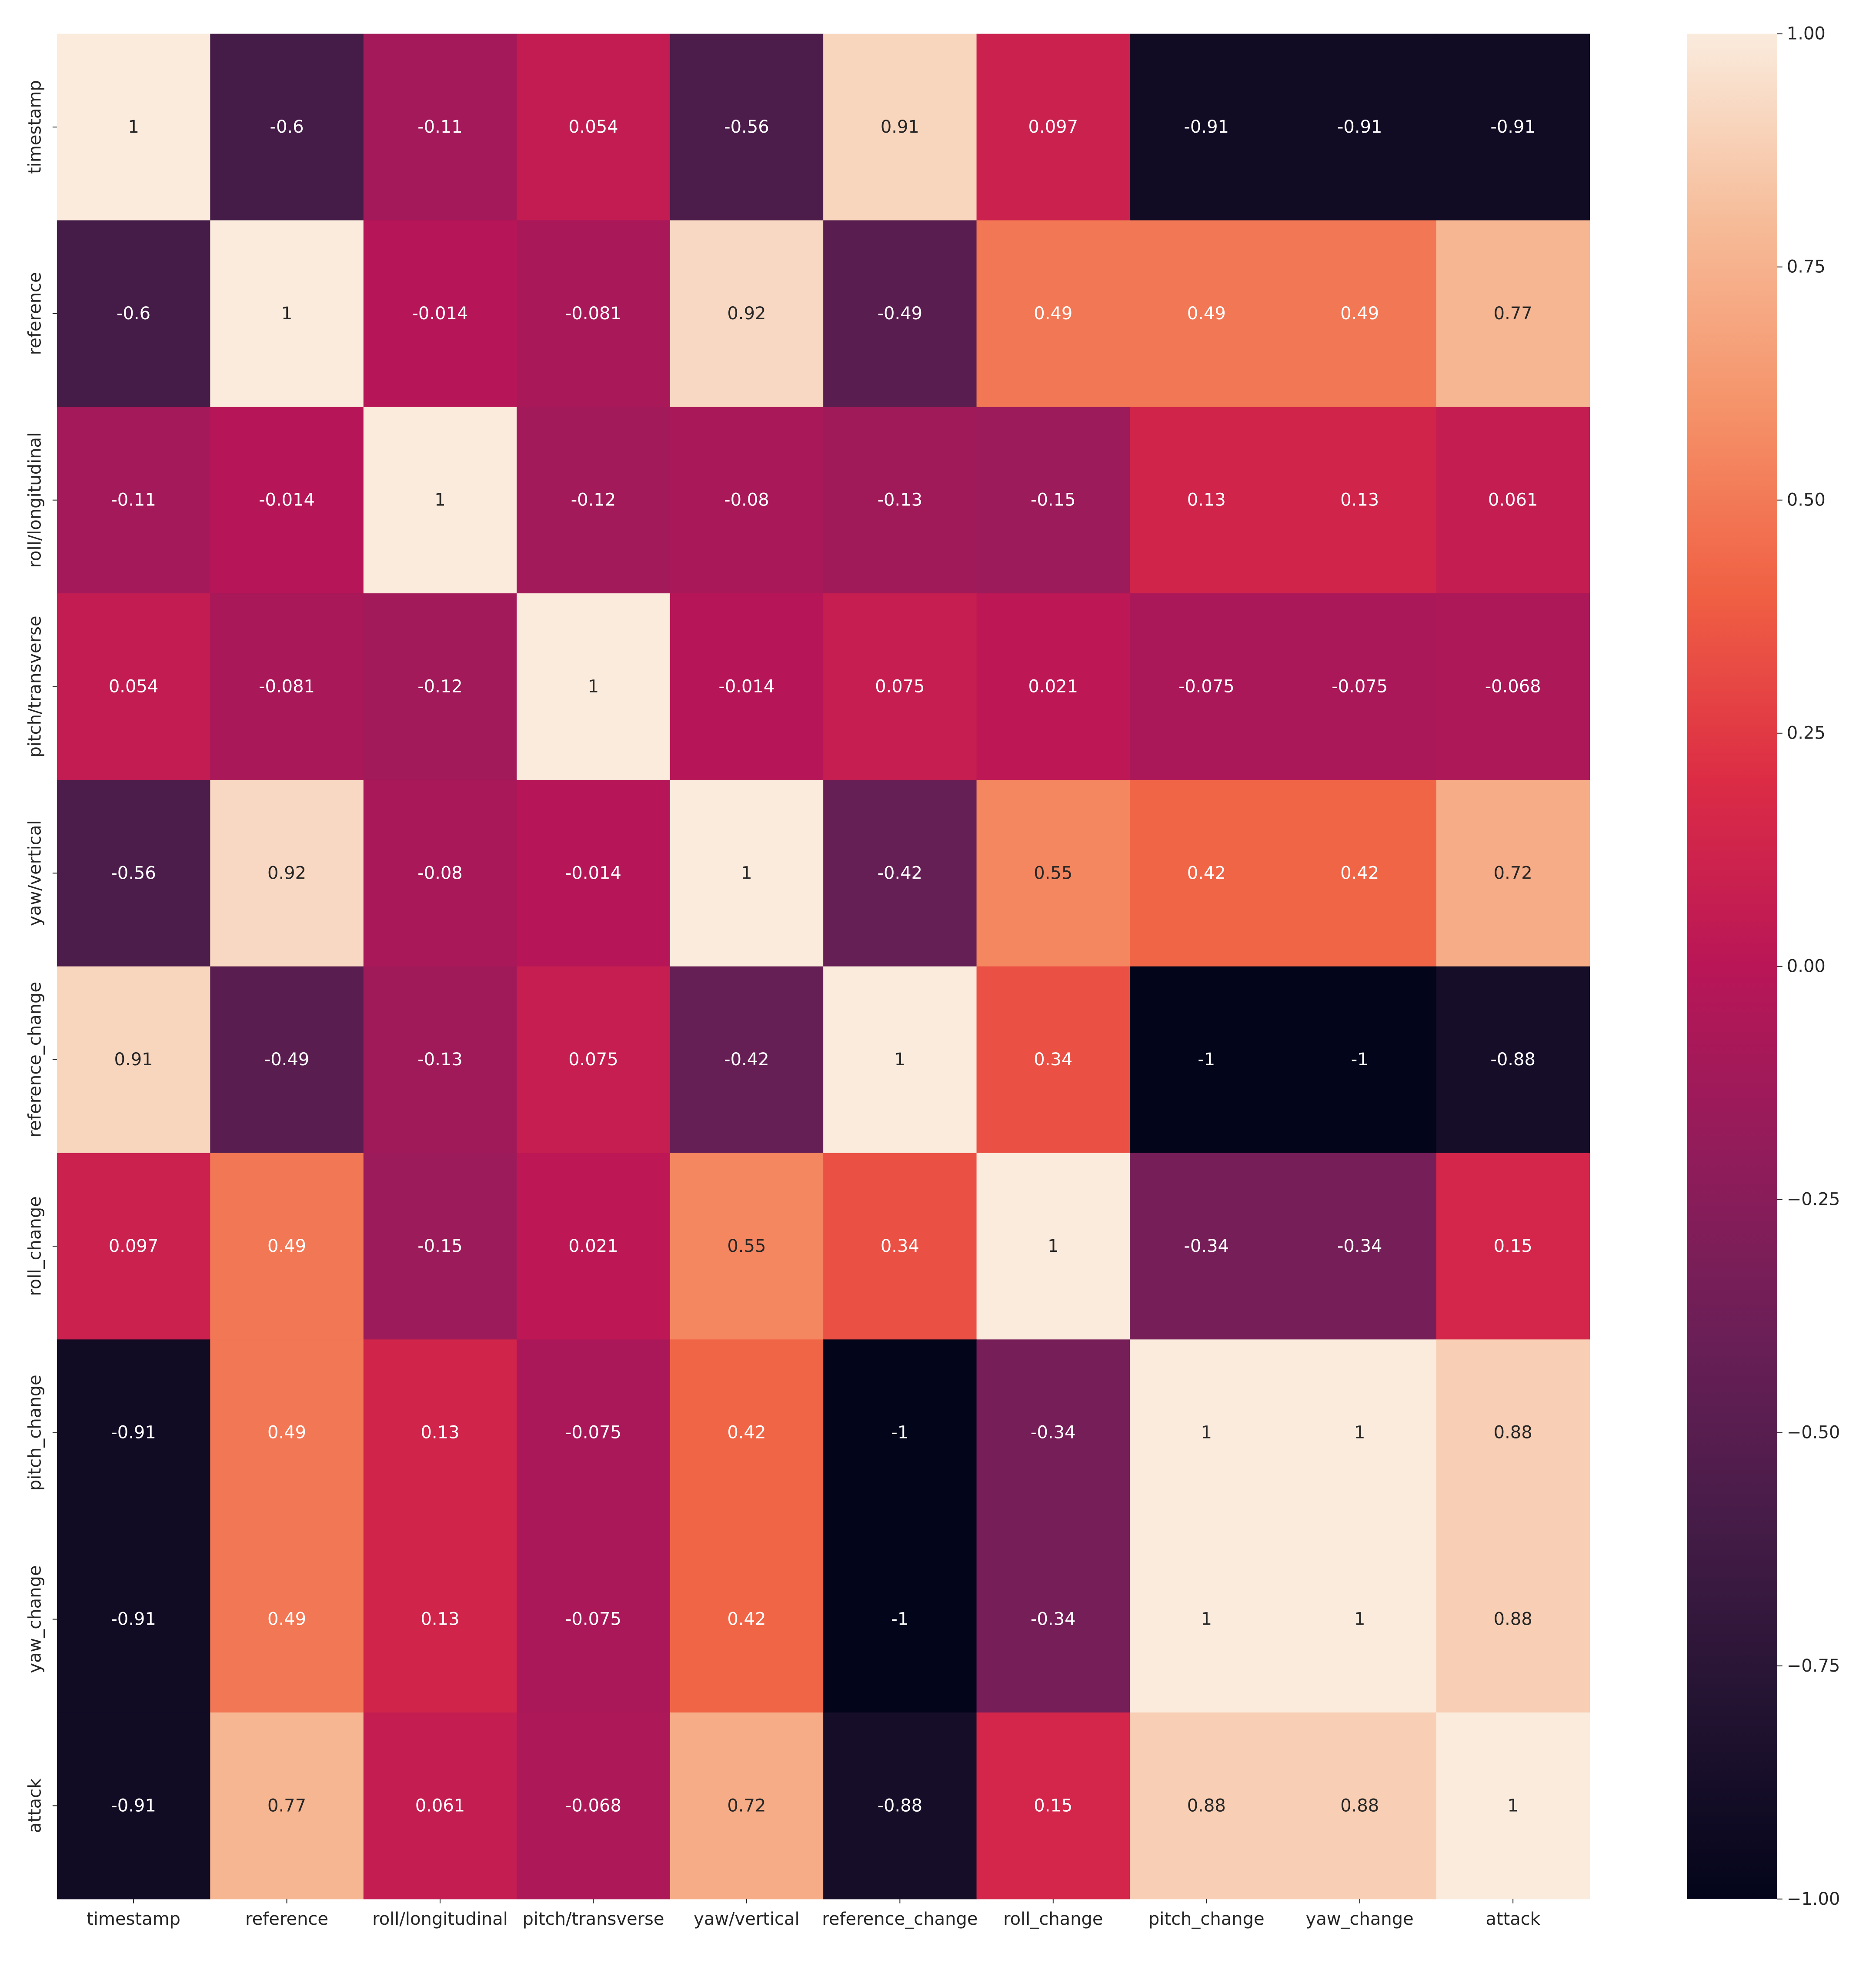 The height and width of the screenshot is (1970, 1876). What do you see at coordinates (1513, 686) in the screenshot?
I see `cell-annotation: -0.068` at bounding box center [1513, 686].